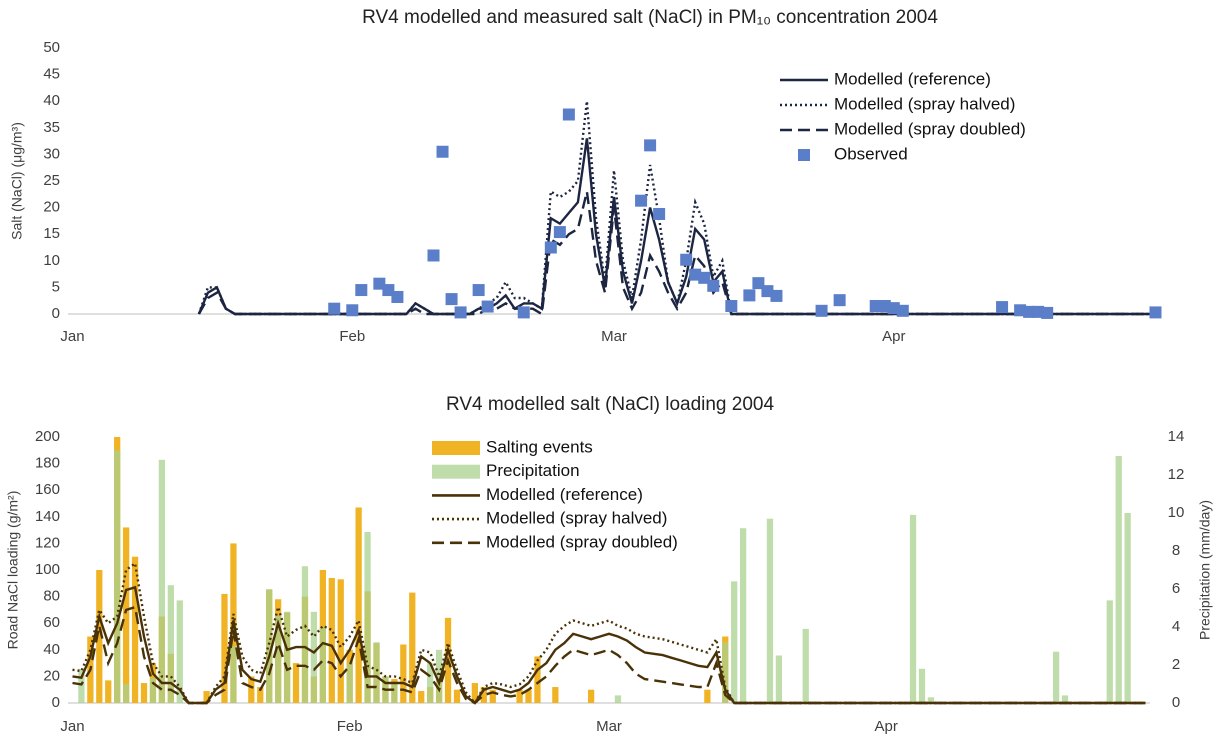 This screenshot has height=747, width=1220. What do you see at coordinates (533, 470) in the screenshot?
I see `legend-label: Precipitation` at bounding box center [533, 470].